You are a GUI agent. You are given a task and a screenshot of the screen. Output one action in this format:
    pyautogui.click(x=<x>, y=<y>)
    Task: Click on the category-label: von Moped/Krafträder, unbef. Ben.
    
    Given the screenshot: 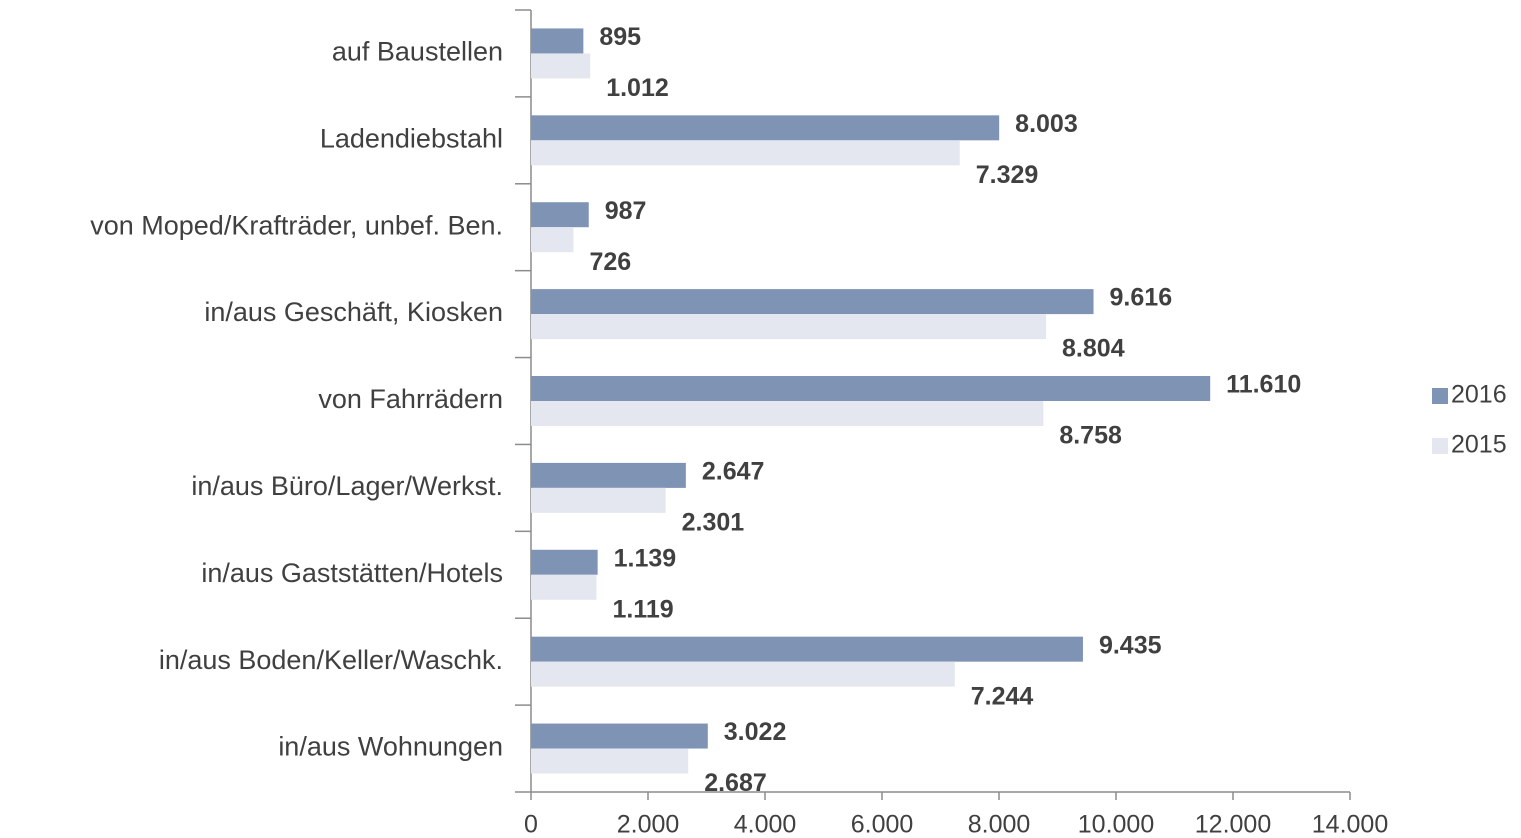 What is the action you would take?
    pyautogui.click(x=296, y=225)
    